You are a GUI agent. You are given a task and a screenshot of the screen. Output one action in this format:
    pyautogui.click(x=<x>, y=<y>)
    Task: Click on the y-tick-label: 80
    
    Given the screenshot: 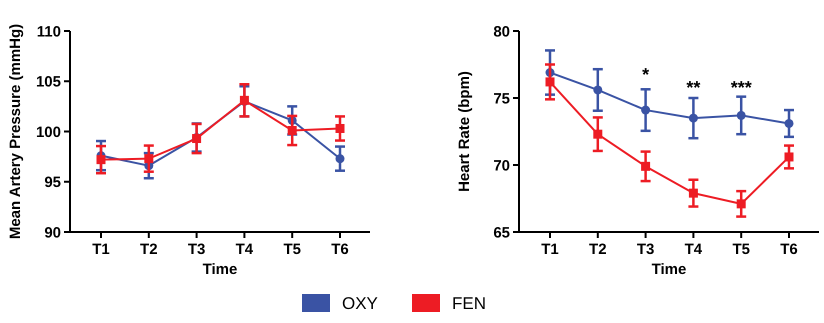 What is the action you would take?
    pyautogui.click(x=501, y=31)
    